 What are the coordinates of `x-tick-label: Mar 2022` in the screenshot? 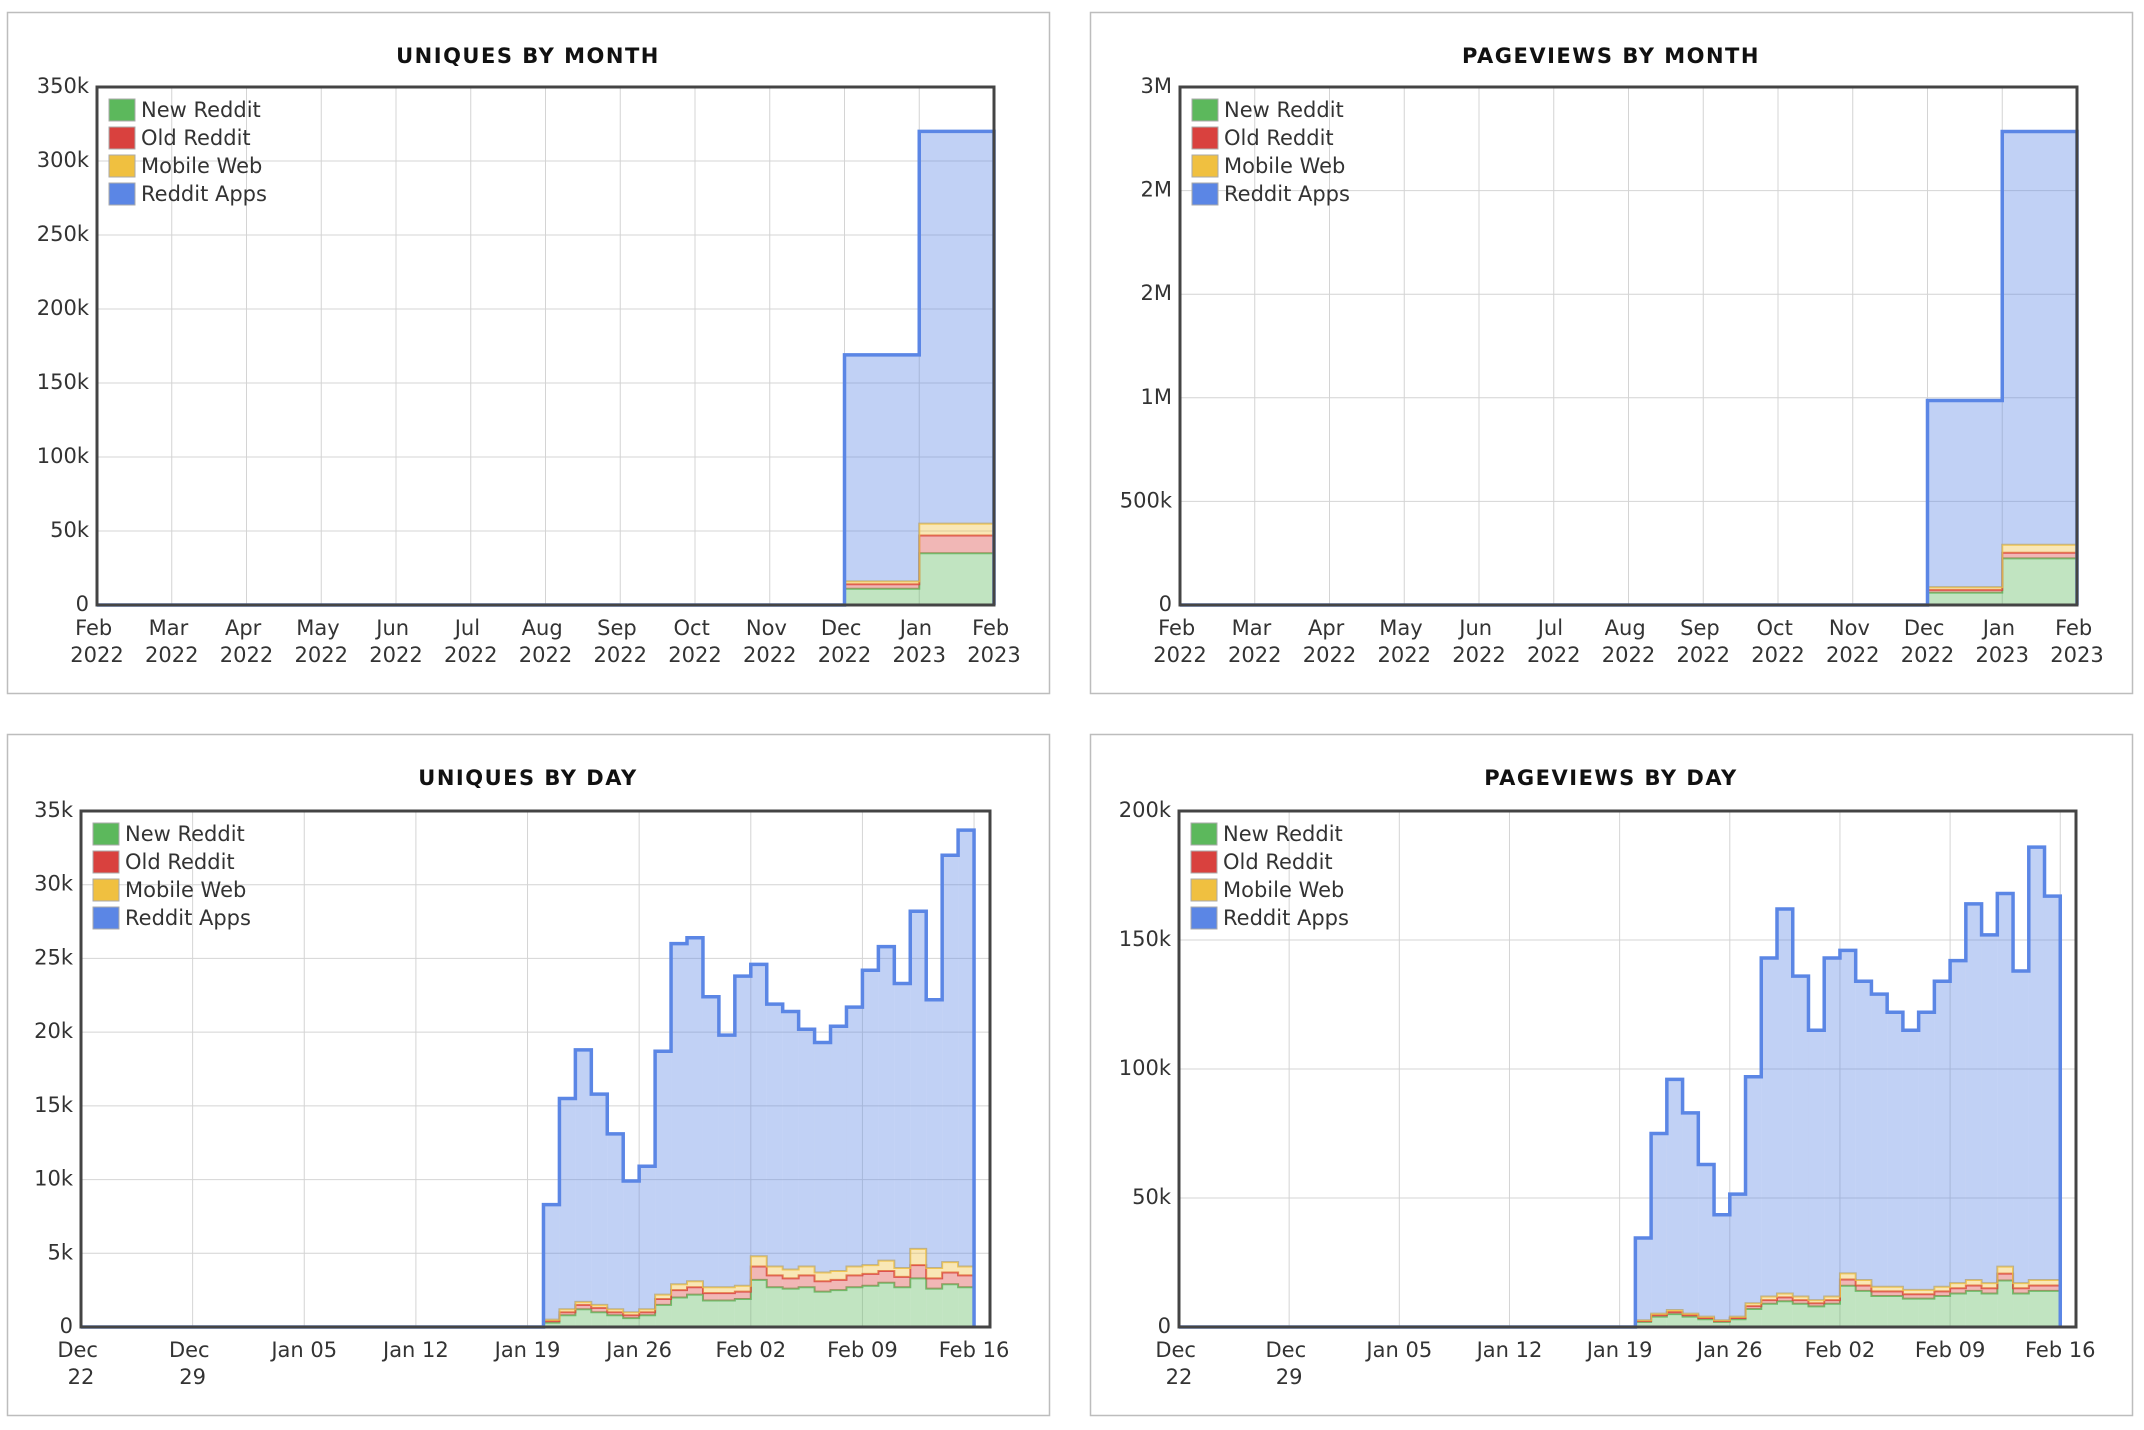 It's located at (1254, 641).